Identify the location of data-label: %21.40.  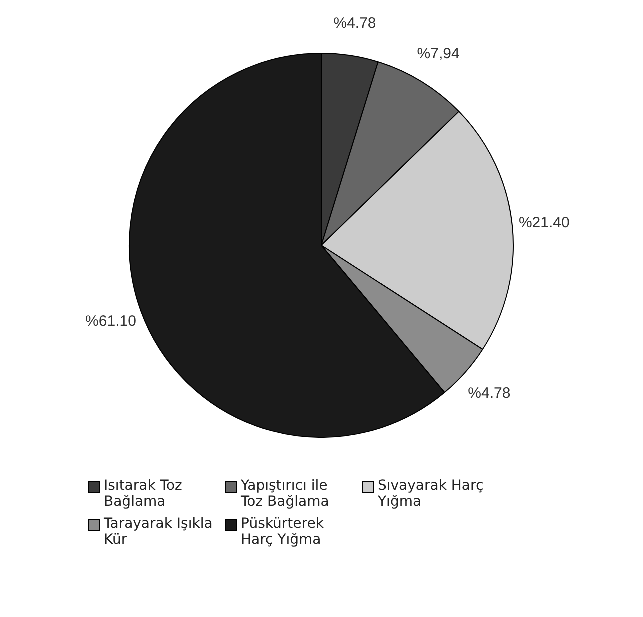
(544, 223).